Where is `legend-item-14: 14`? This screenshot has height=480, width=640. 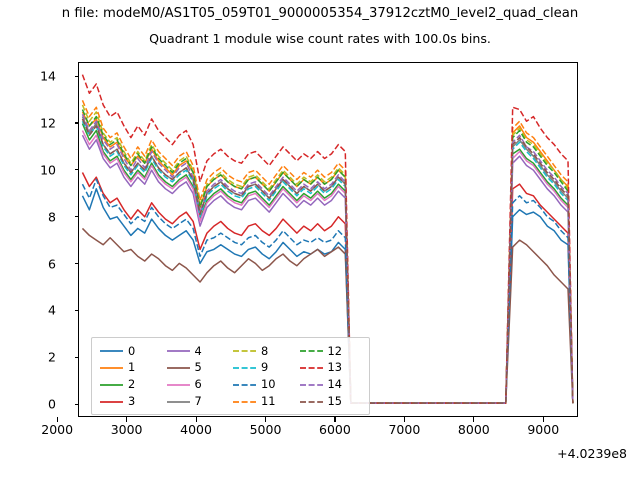 legend-item-14: 14 is located at coordinates (331, 385).